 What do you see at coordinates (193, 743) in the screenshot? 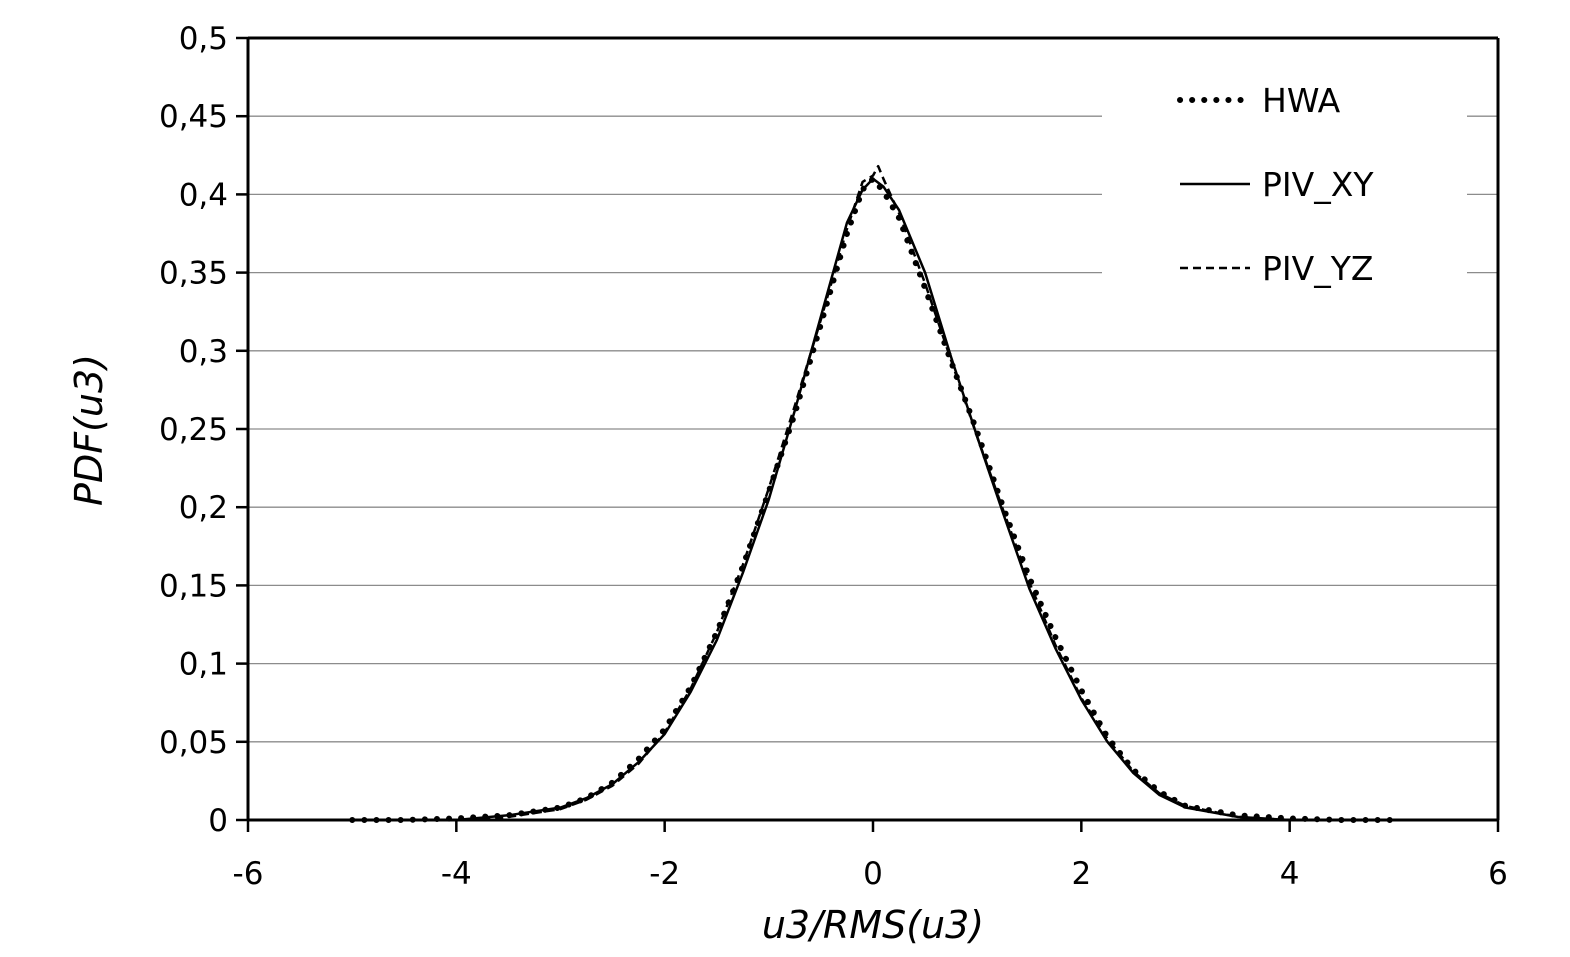
I see `y-tick-label: 0,05` at bounding box center [193, 743].